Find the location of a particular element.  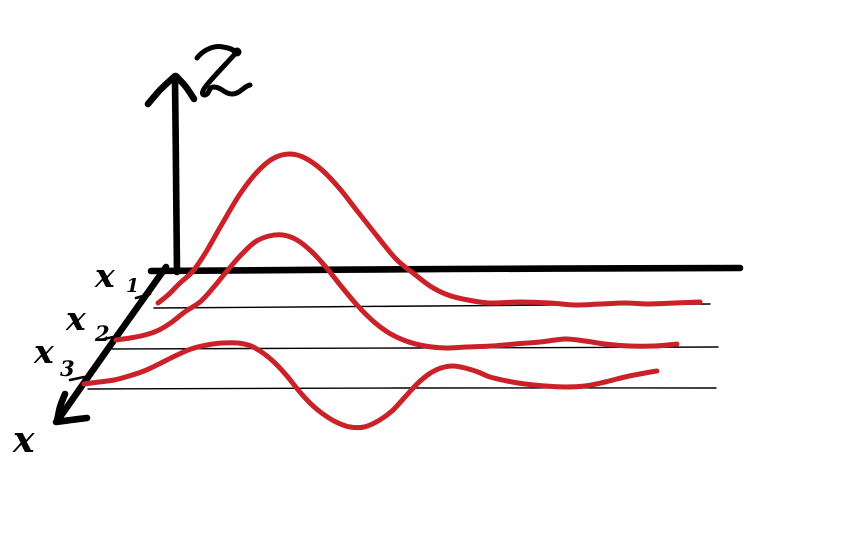

x3-label-base: x is located at coordinates (43, 351).